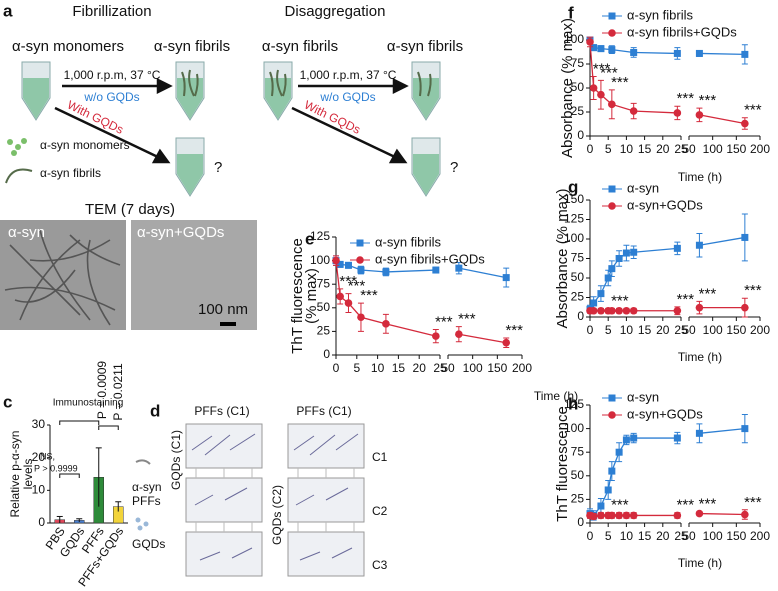  Describe the element at coordinates (7, 401) in the screenshot. I see `panel-label: c` at that location.